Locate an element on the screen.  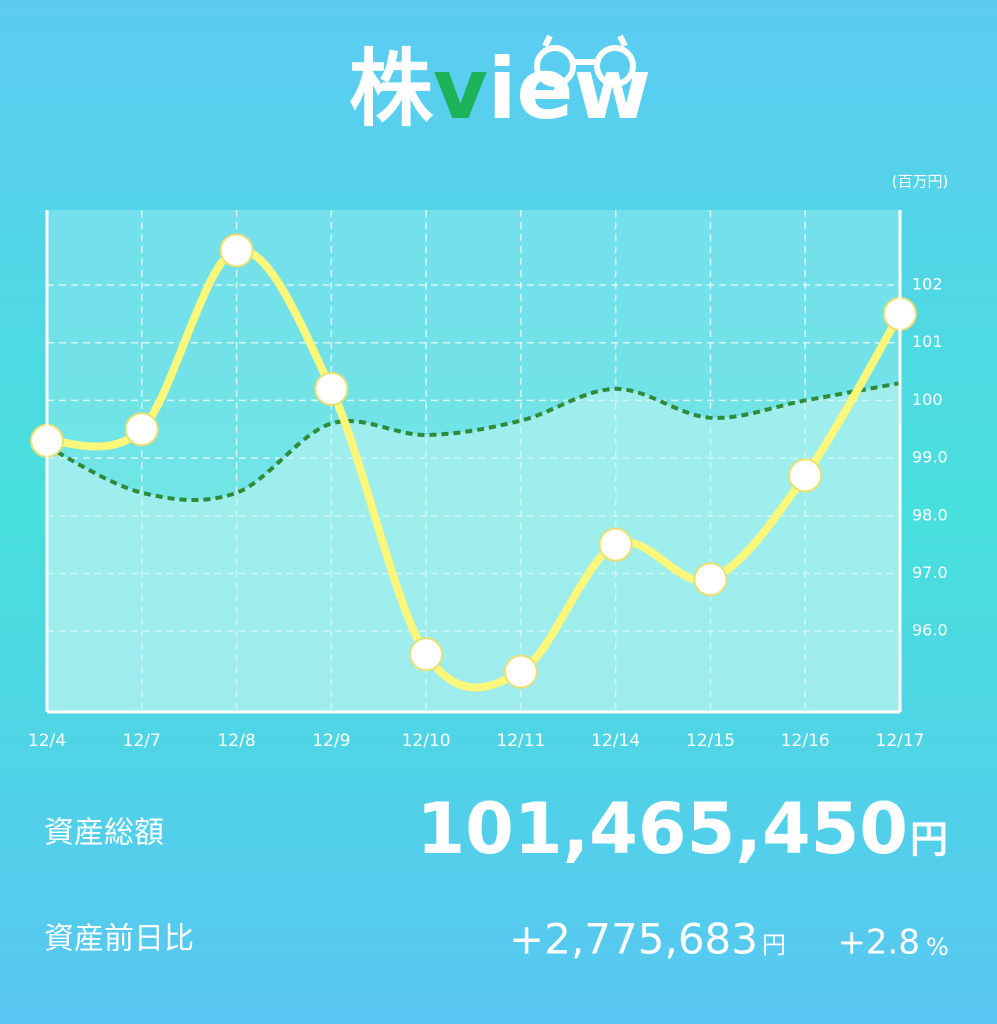
logo-kanji: 株 is located at coordinates (391, 89).